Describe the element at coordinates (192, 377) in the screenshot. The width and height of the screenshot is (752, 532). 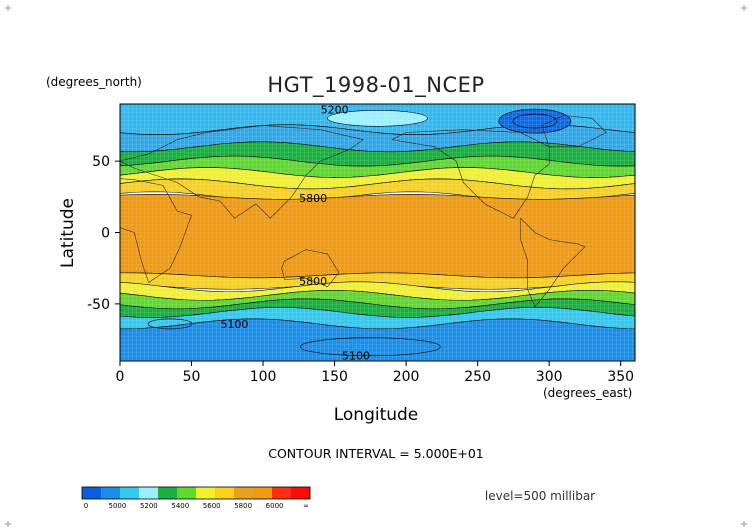
I see `x-tick-label: 50` at that location.